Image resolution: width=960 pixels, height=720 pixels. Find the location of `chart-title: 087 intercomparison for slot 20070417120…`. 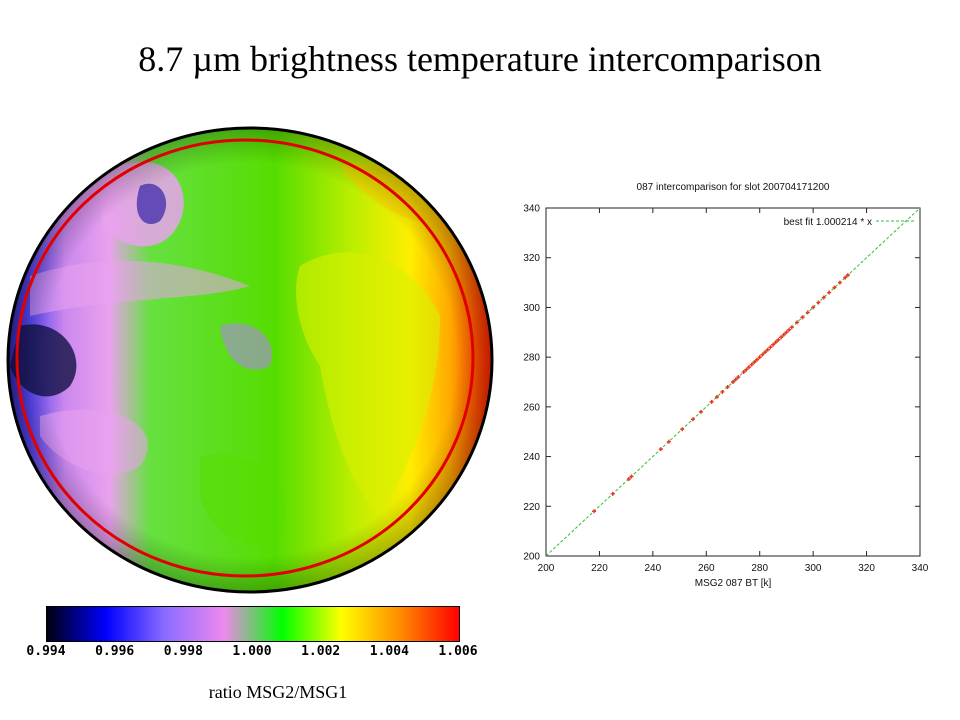

chart-title: 087 intercomparison for slot 20070417120… is located at coordinates (733, 187).